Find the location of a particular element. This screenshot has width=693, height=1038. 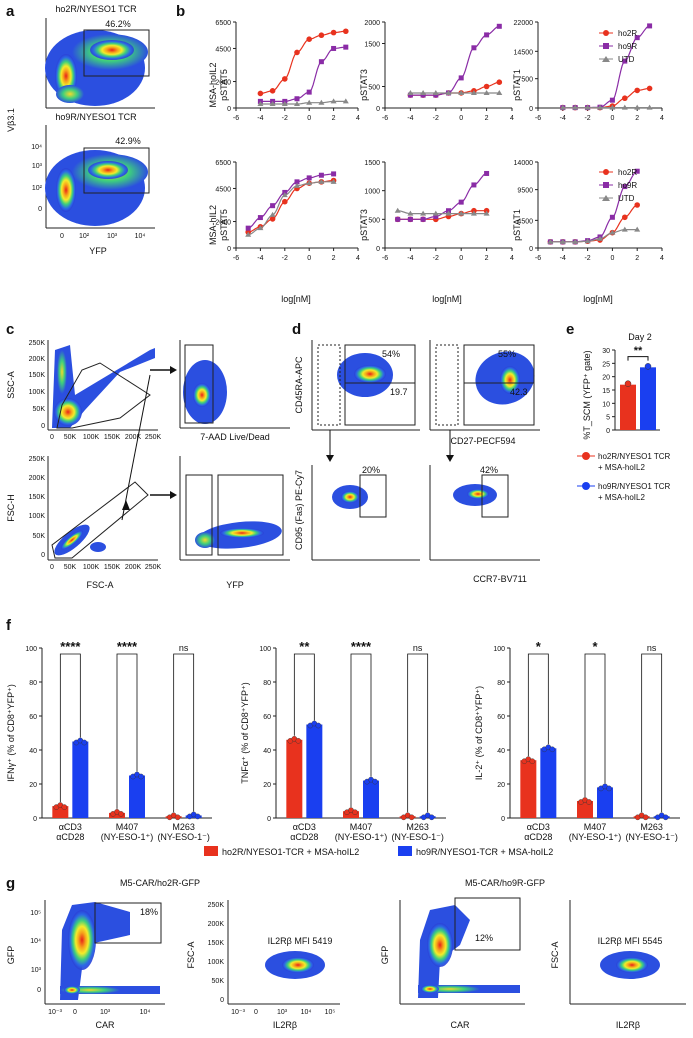

b-ytick-label: 7500 is located at coordinates (525, 80).